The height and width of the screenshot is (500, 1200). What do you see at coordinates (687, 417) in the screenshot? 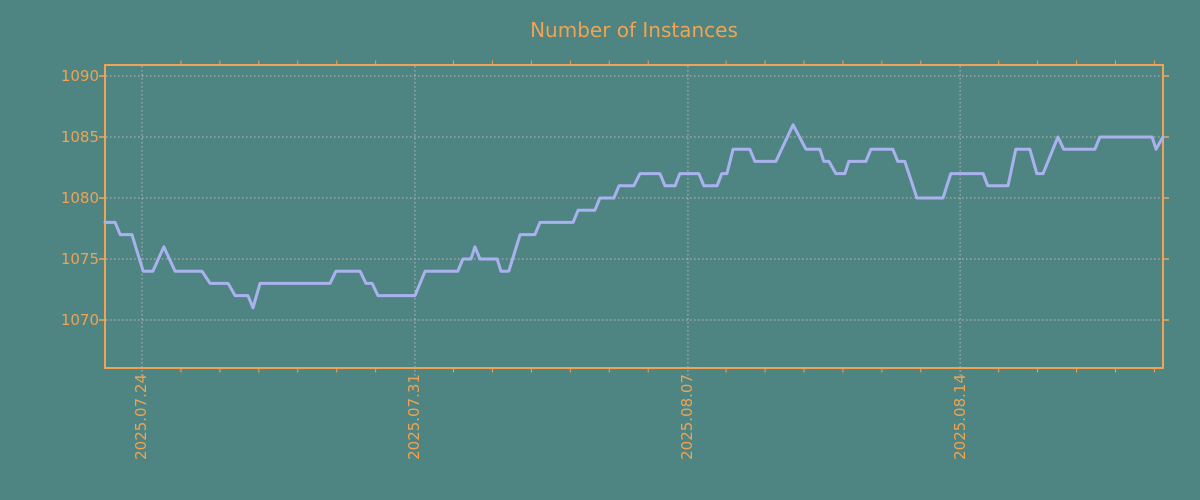
I see `x-axis-tick-label: 2025.08.07` at bounding box center [687, 417].